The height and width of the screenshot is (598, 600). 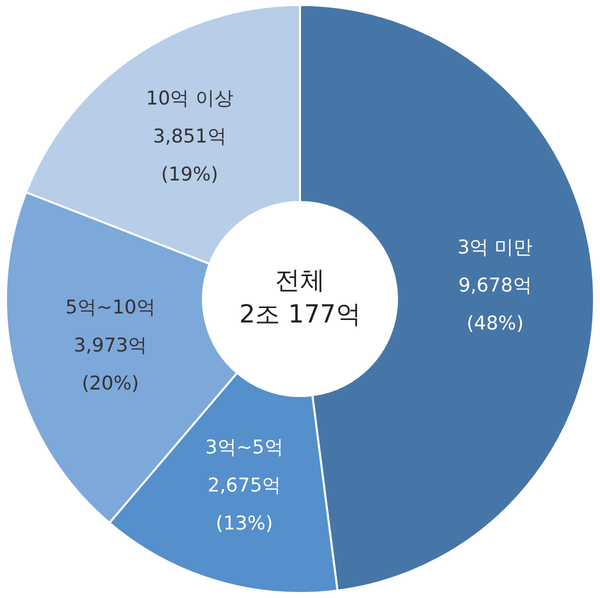 I want to click on text: 전체 2조 177억, so click(x=300, y=297).